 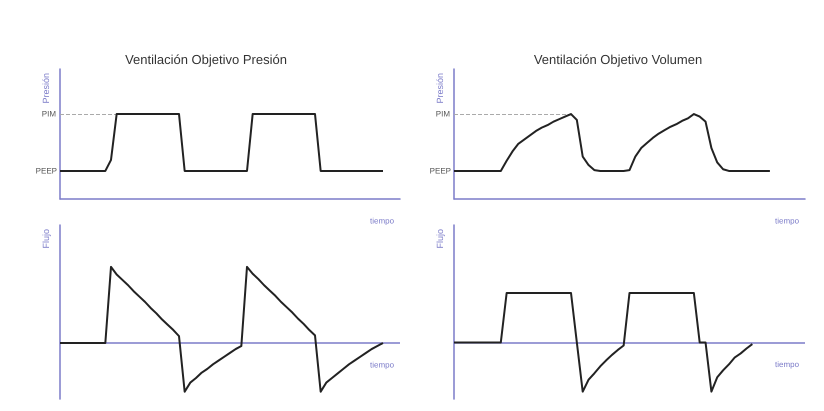 I want to click on chart-title: Ventilación Objetivo Volumen, so click(x=618, y=59).